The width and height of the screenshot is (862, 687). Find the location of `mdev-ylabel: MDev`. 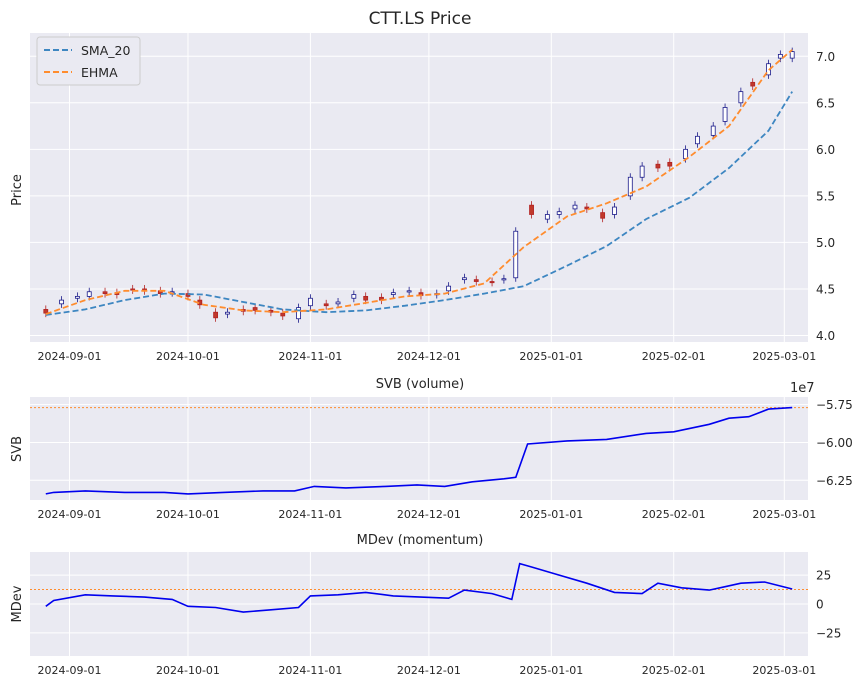

mdev-ylabel: MDev is located at coordinates (17, 603).